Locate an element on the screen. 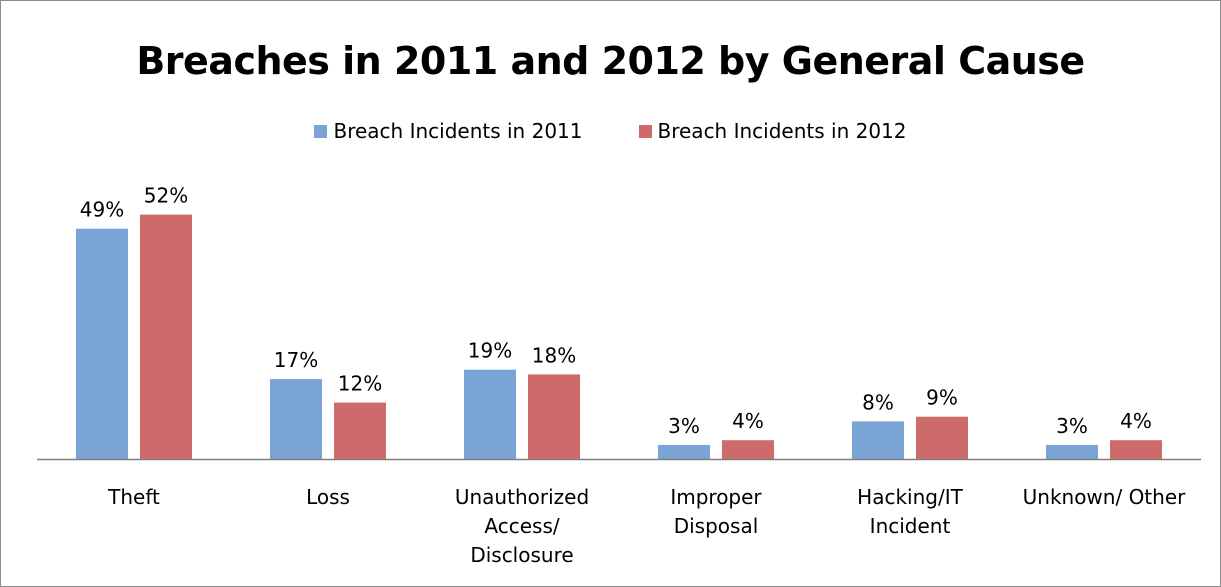  category-label-3: Disposal is located at coordinates (716, 526).